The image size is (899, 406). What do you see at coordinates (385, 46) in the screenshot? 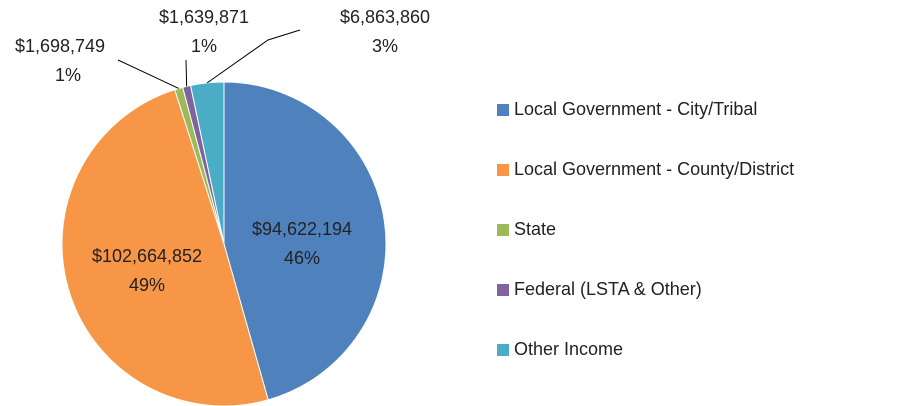
I see `percent-label: 3%` at bounding box center [385, 46].